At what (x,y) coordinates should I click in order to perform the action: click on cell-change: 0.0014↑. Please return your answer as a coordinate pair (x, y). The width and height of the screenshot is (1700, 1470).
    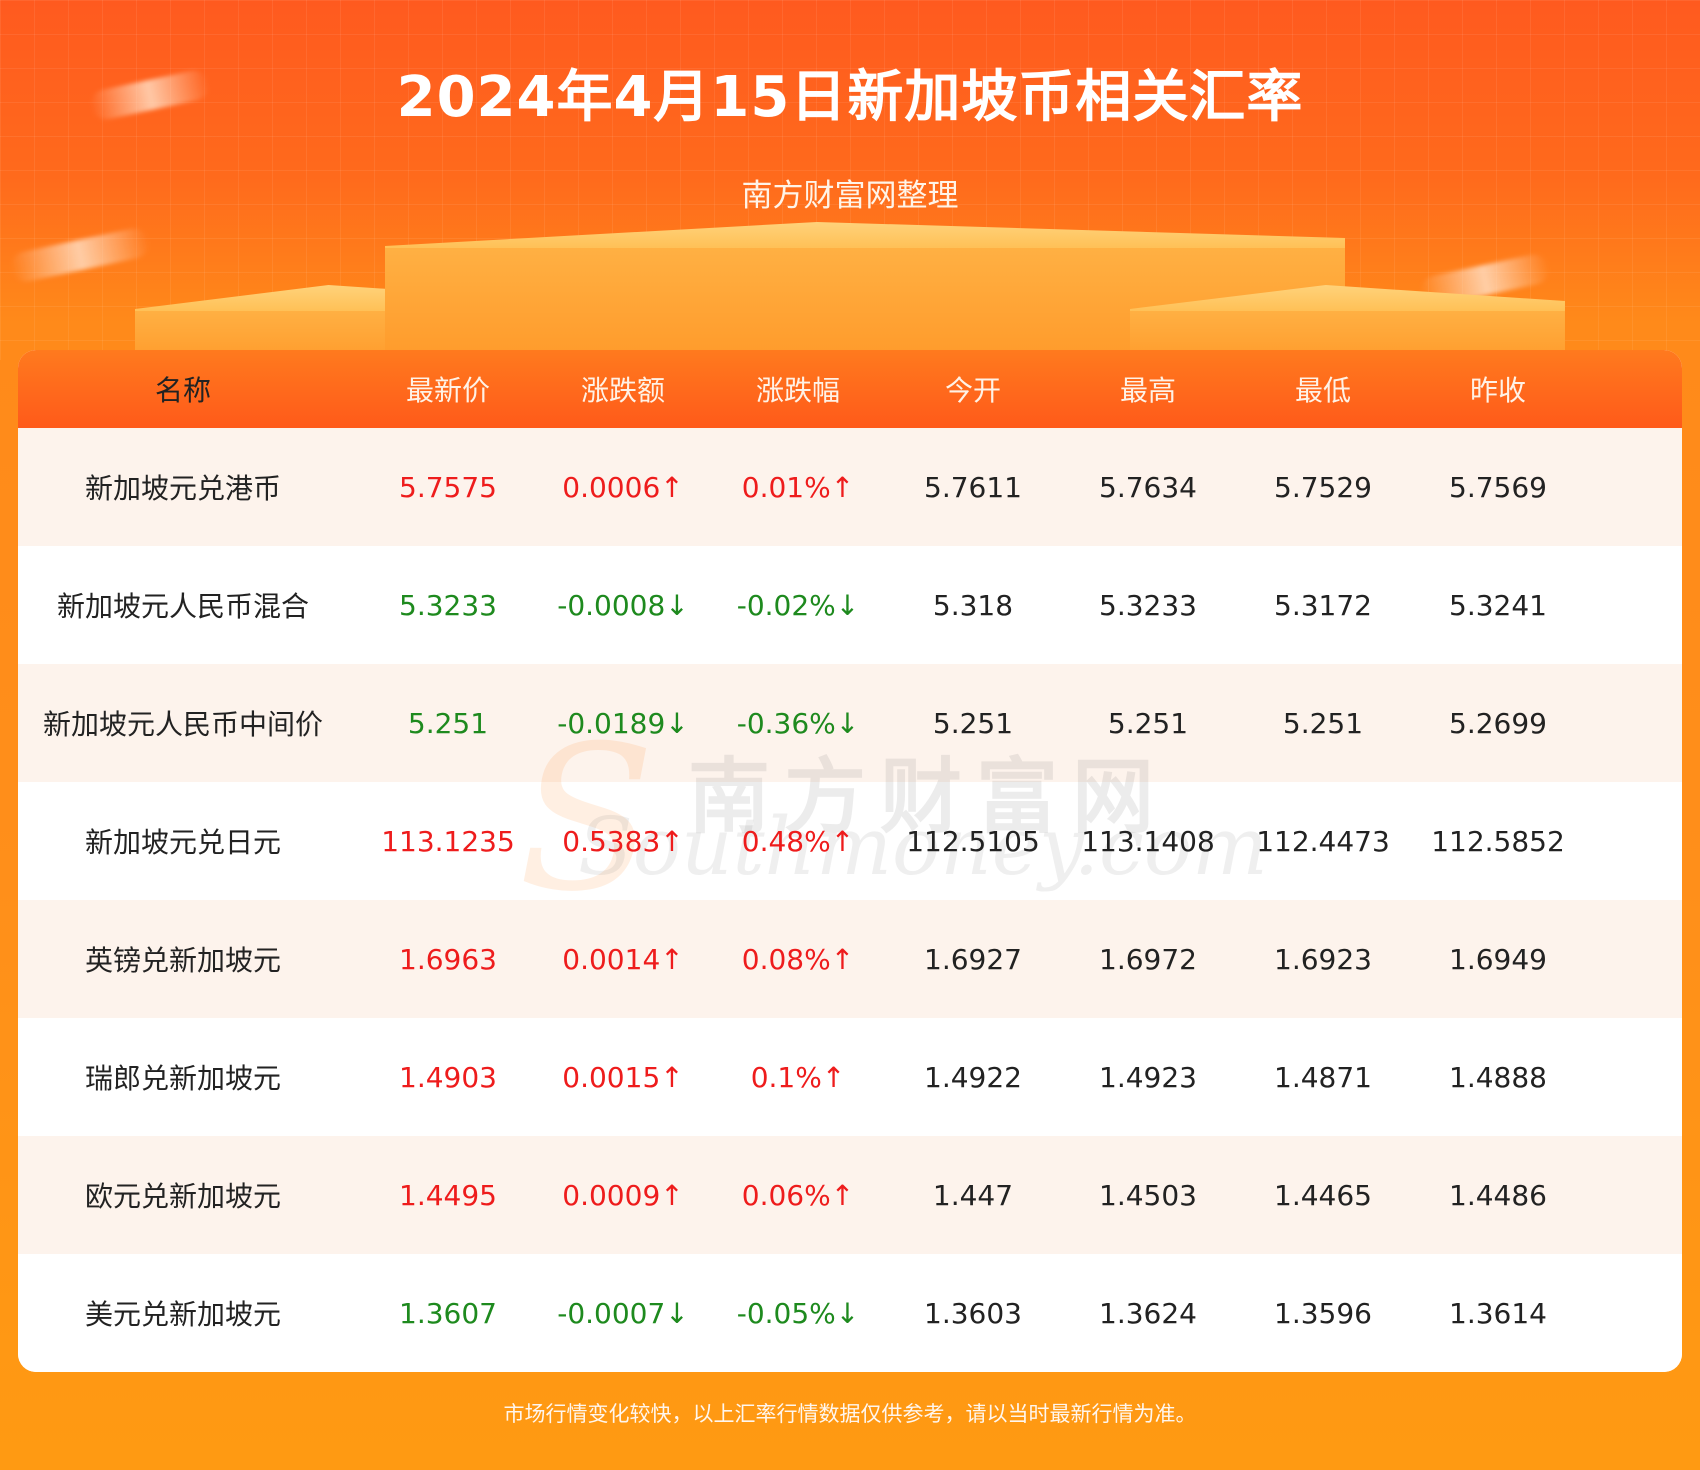
    Looking at the image, I should click on (623, 959).